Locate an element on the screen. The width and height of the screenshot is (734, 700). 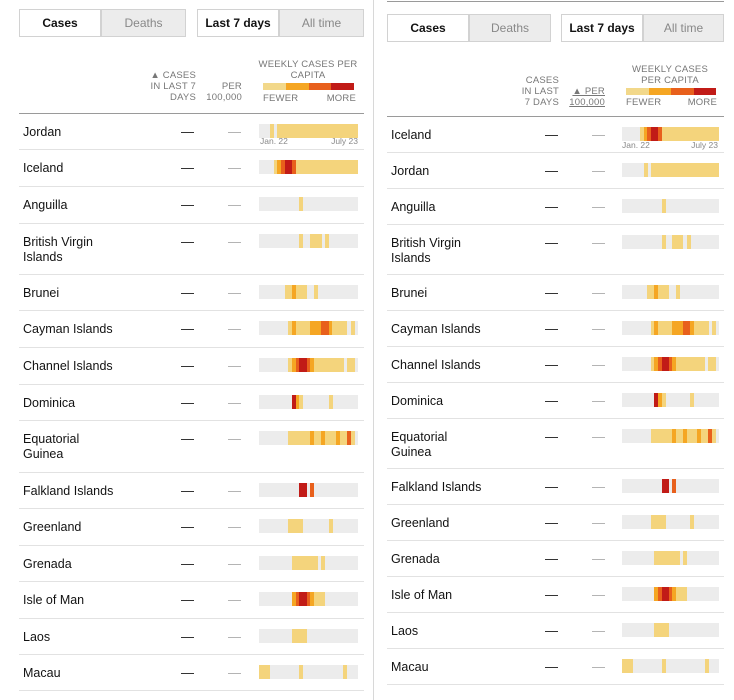
table-row: Anguilla — — is located at coordinates (186, 205).